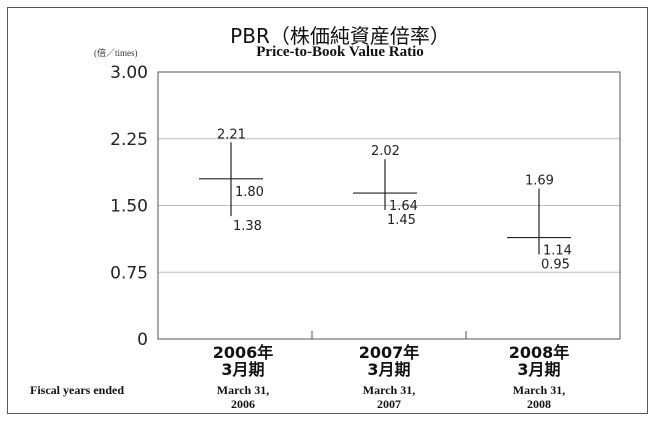  I want to click on category-label-en-2007: March 31, 2007, so click(389, 397).